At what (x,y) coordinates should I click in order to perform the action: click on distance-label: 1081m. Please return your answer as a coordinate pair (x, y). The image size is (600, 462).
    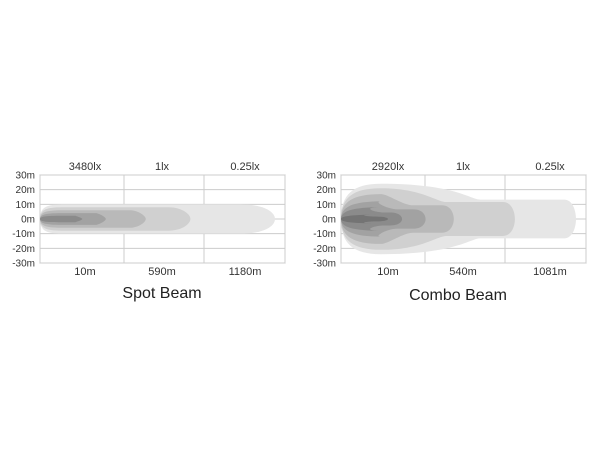
    Looking at the image, I should click on (550, 272).